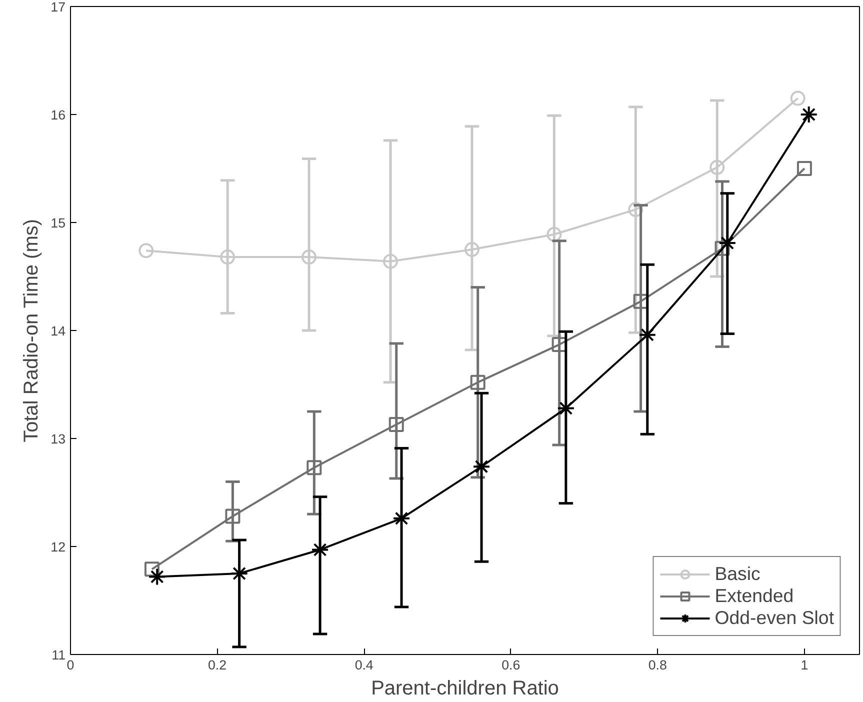  Describe the element at coordinates (217, 665) in the screenshot. I see `x-tick-label: 0.2` at that location.